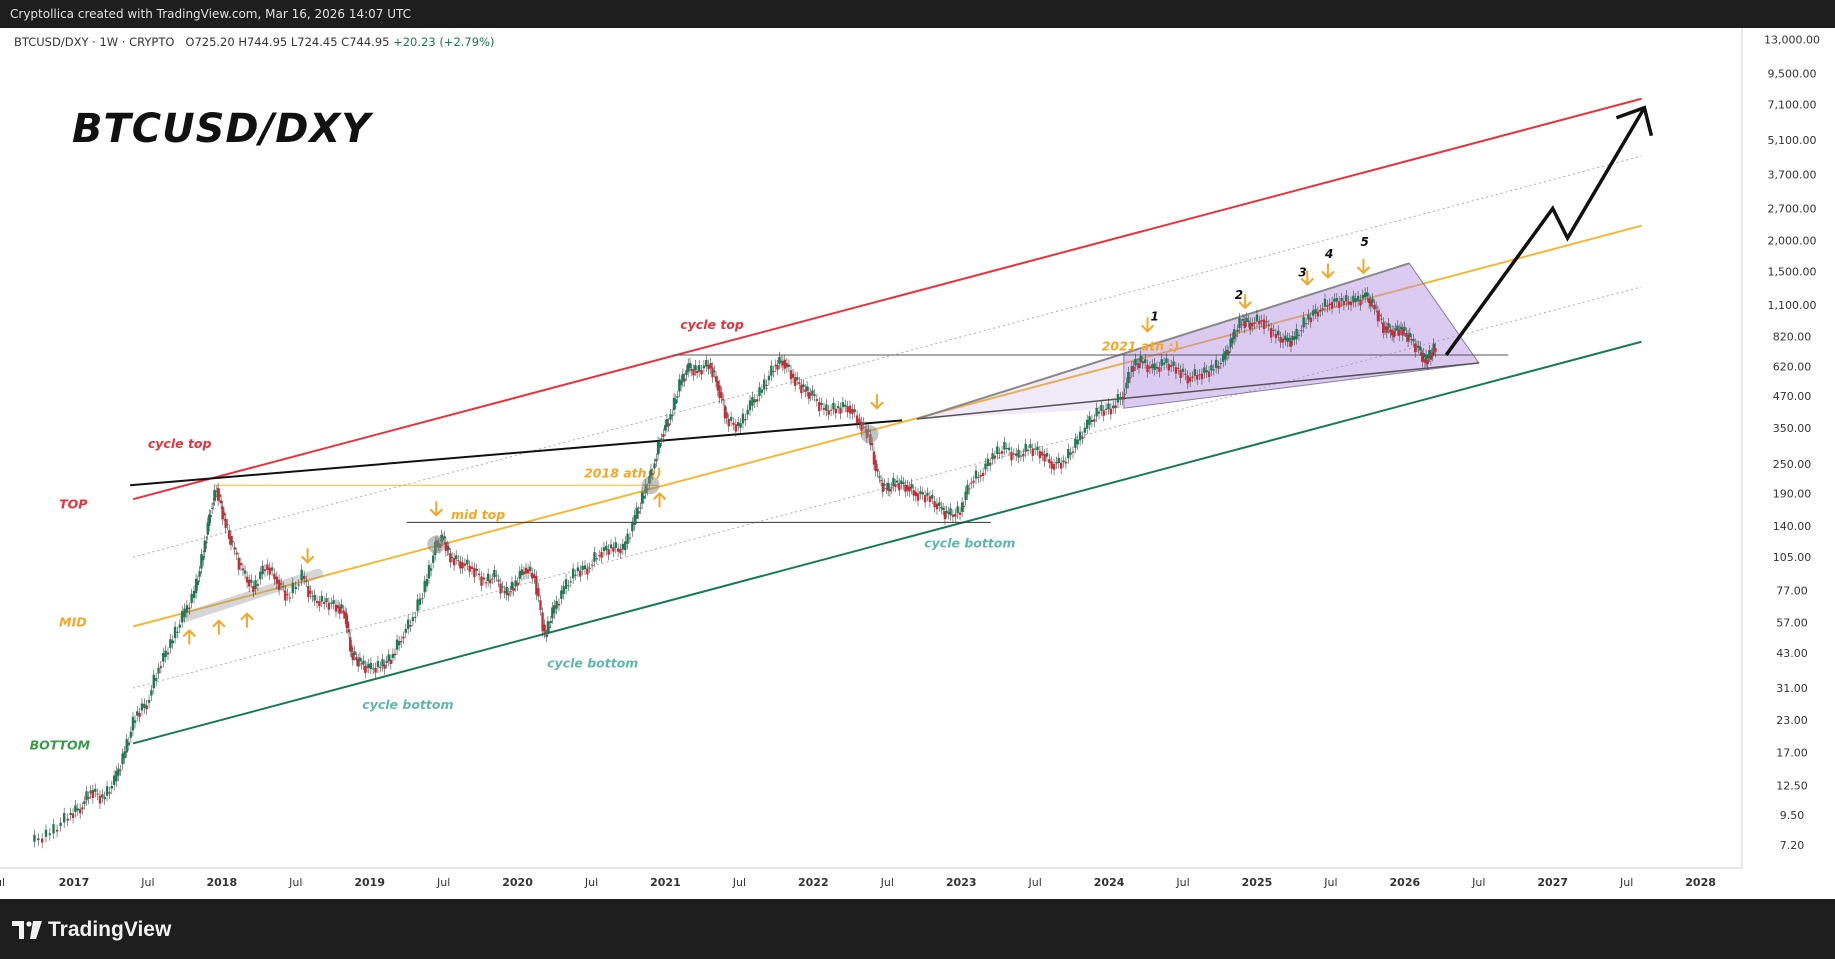  I want to click on price-axis-panel, so click(1788, 463).